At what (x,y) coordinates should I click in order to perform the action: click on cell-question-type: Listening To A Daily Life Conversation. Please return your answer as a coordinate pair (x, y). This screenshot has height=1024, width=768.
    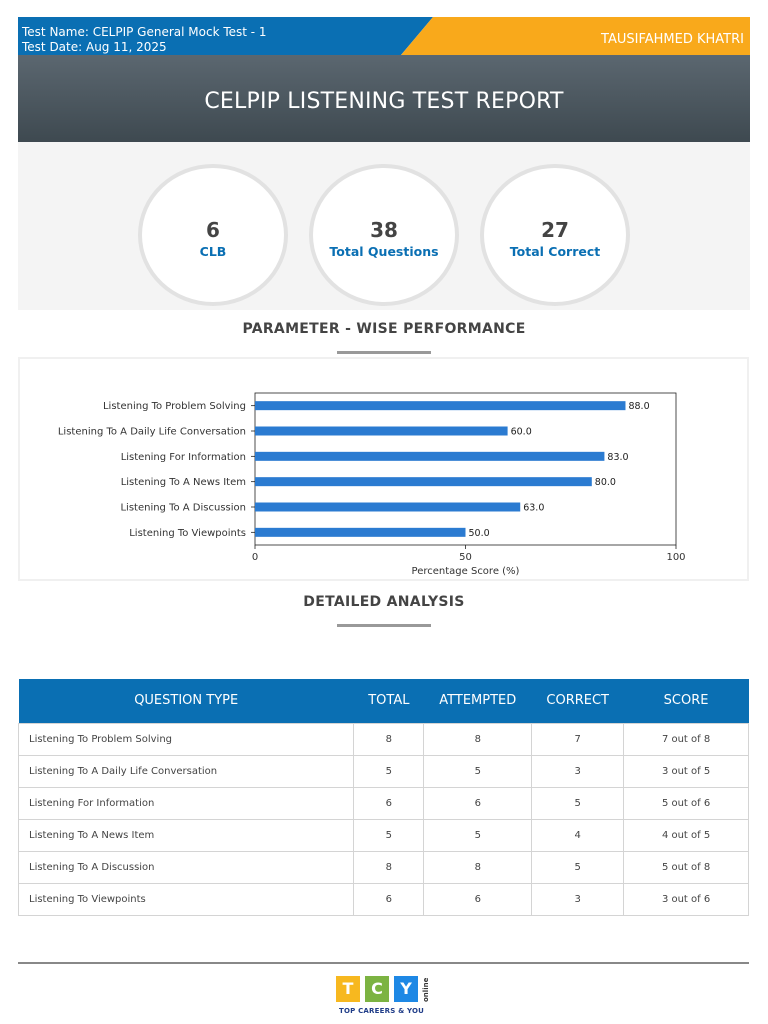
    Looking at the image, I should click on (186, 771).